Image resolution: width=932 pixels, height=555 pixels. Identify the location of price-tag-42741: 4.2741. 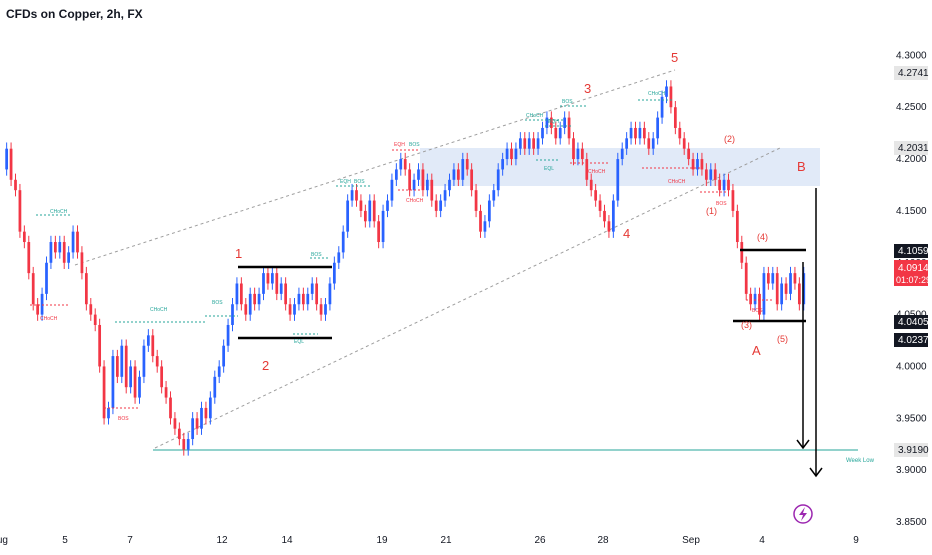
(913, 73).